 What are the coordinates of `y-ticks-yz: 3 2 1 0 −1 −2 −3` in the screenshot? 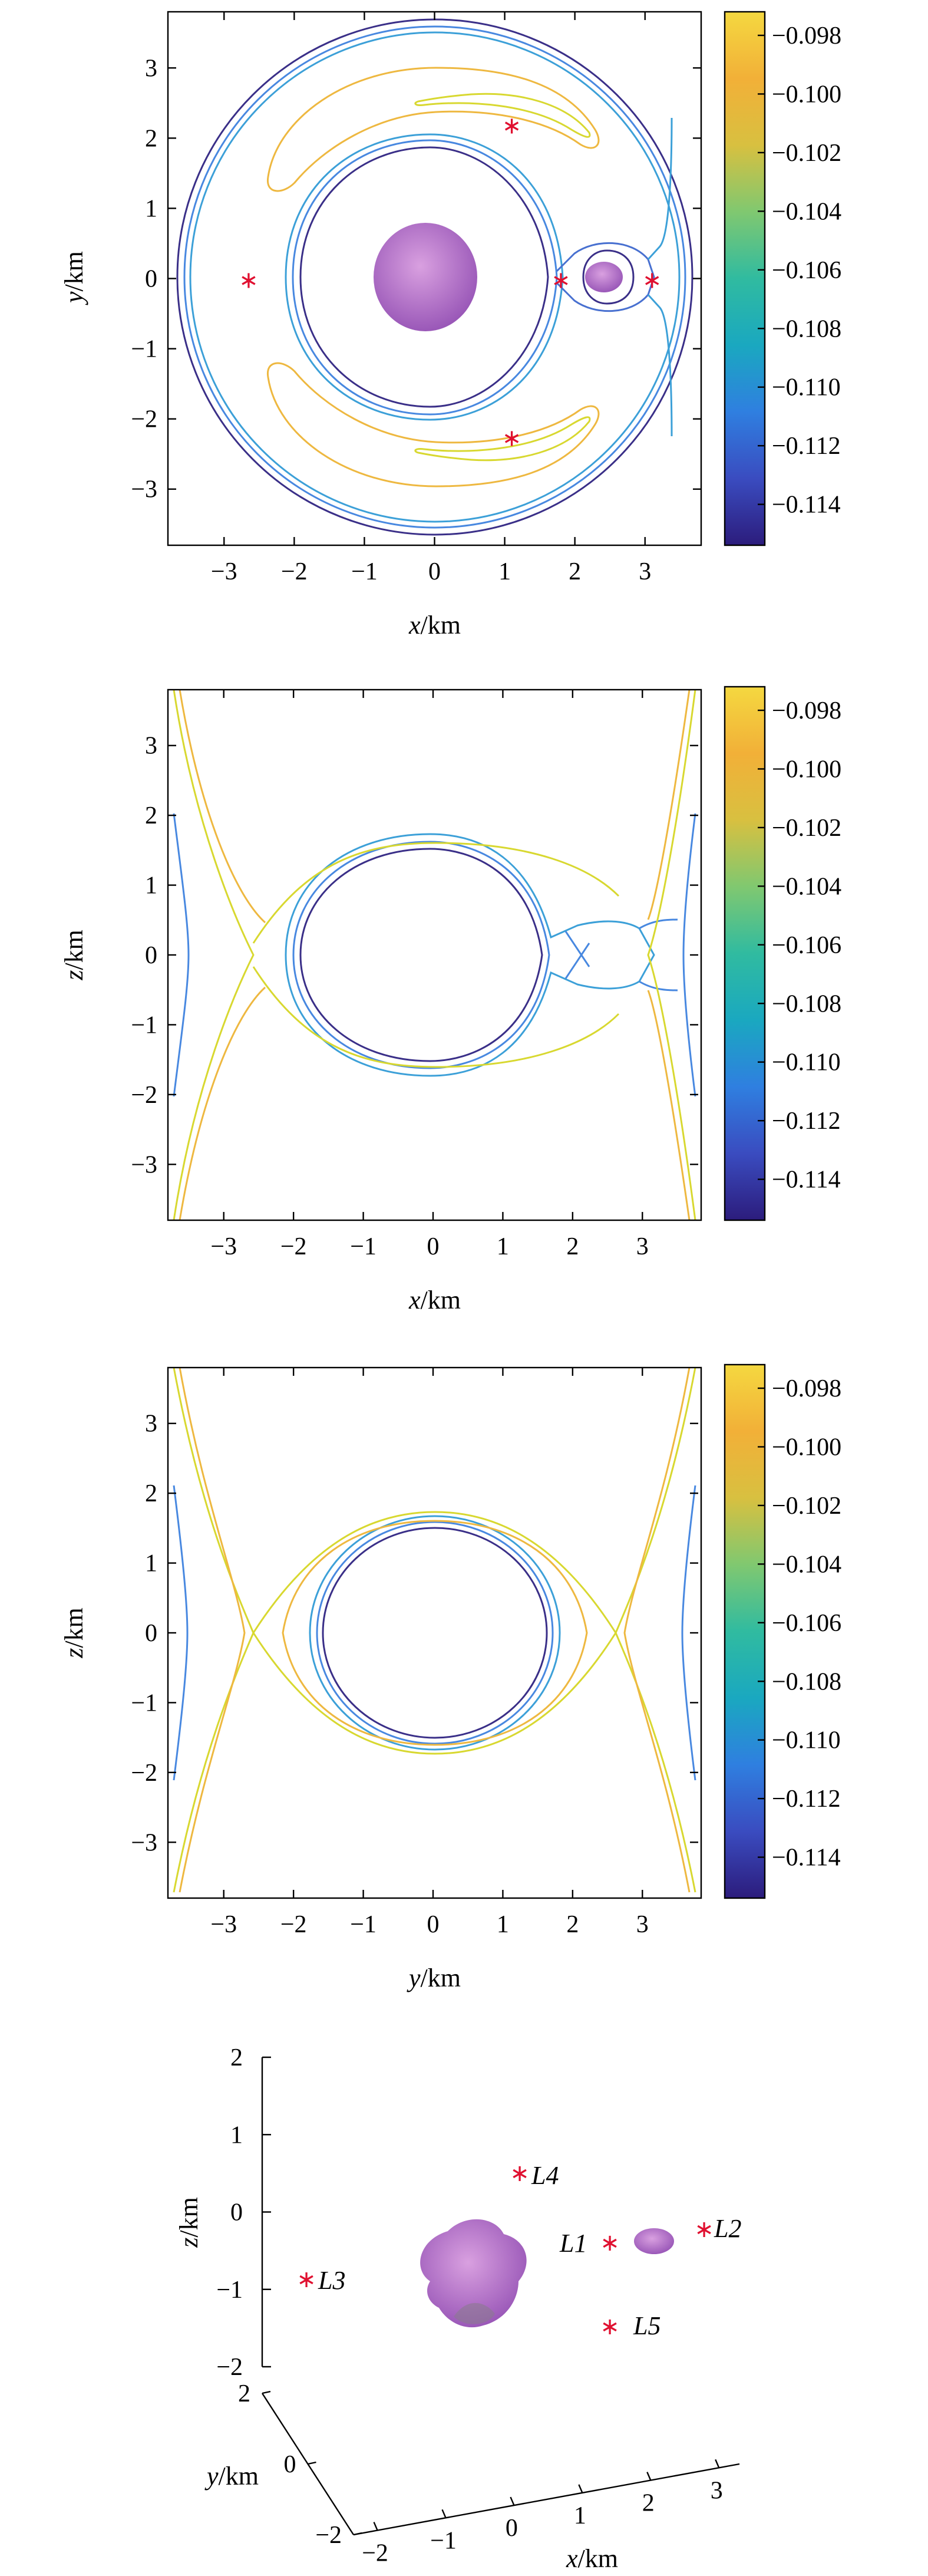 It's located at (414, 1633).